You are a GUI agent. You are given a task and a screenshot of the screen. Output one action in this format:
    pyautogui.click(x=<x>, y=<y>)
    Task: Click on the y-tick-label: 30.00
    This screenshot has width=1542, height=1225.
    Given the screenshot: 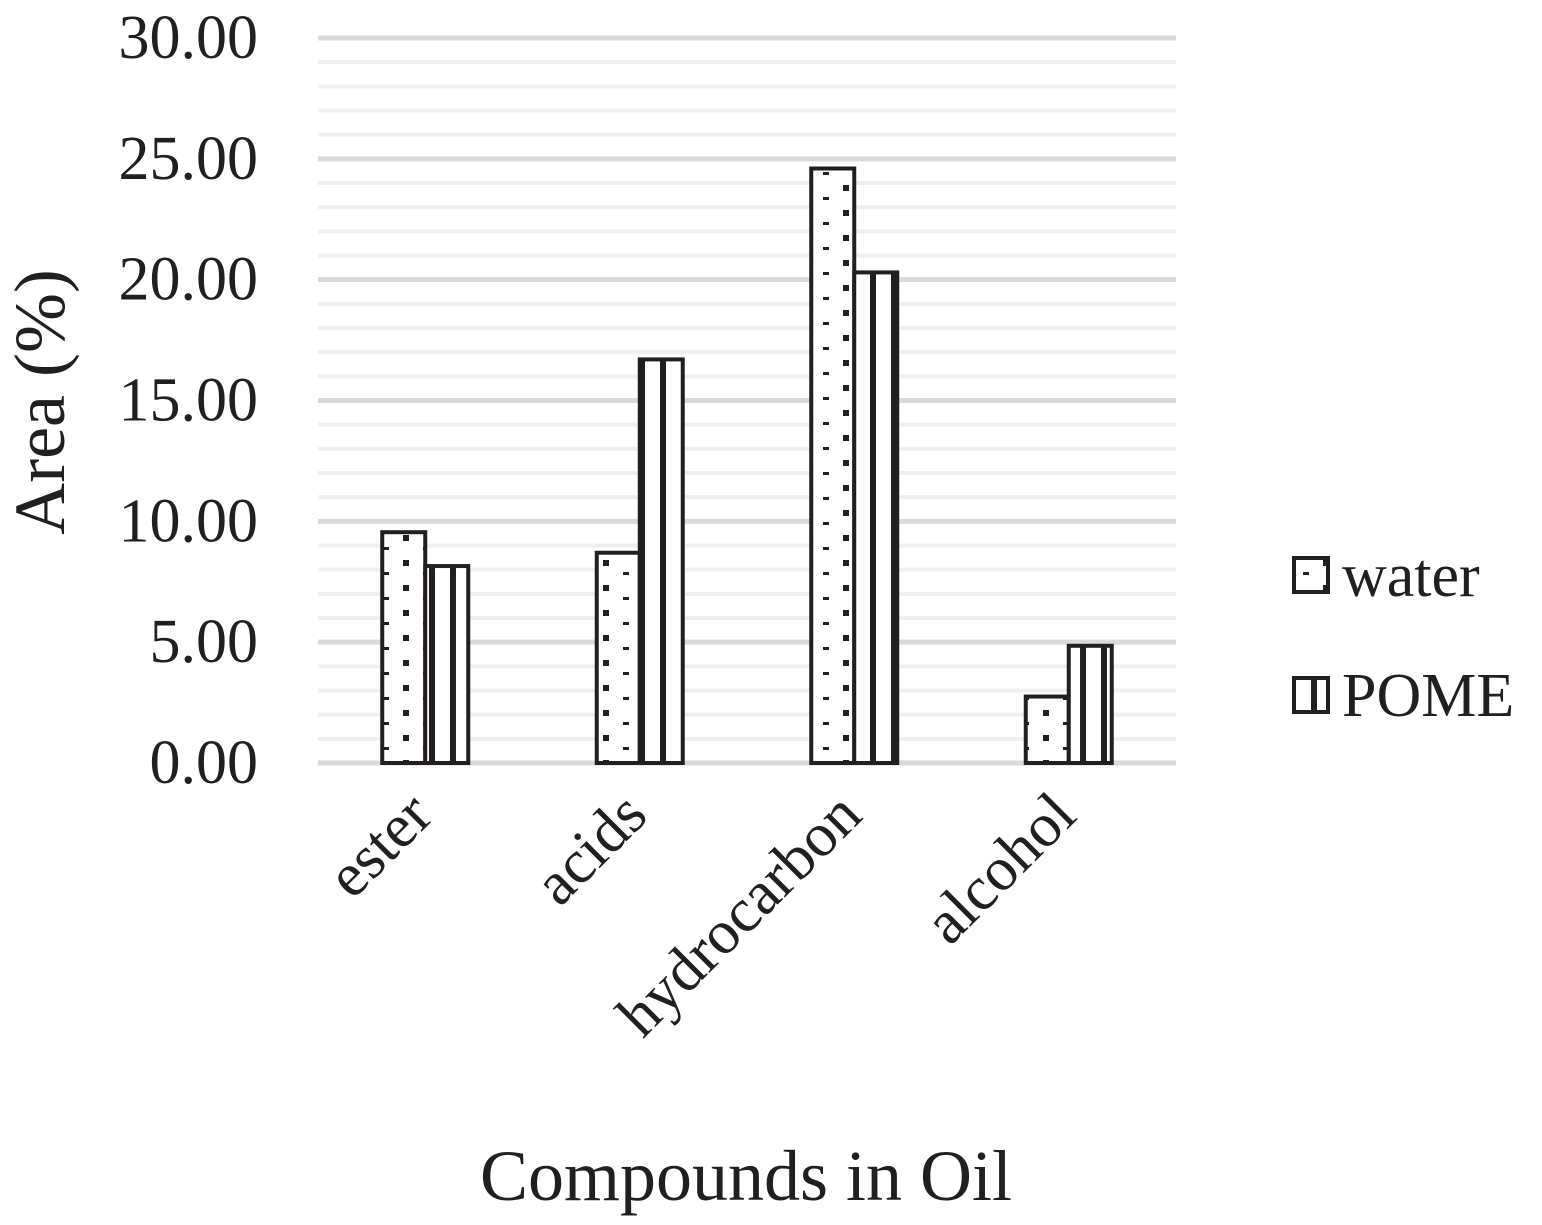 What is the action you would take?
    pyautogui.click(x=189, y=38)
    